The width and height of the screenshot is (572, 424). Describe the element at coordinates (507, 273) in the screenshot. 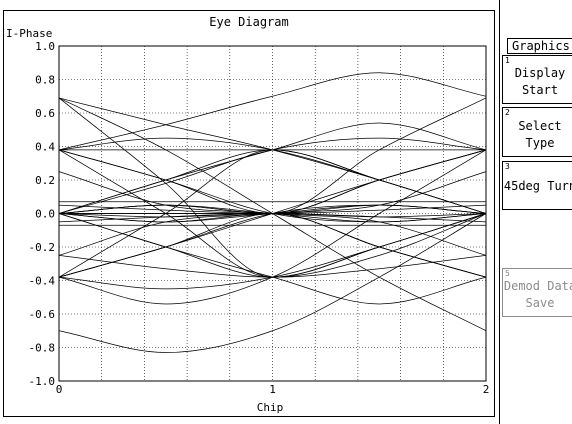

I see `softkey-number: 5` at that location.